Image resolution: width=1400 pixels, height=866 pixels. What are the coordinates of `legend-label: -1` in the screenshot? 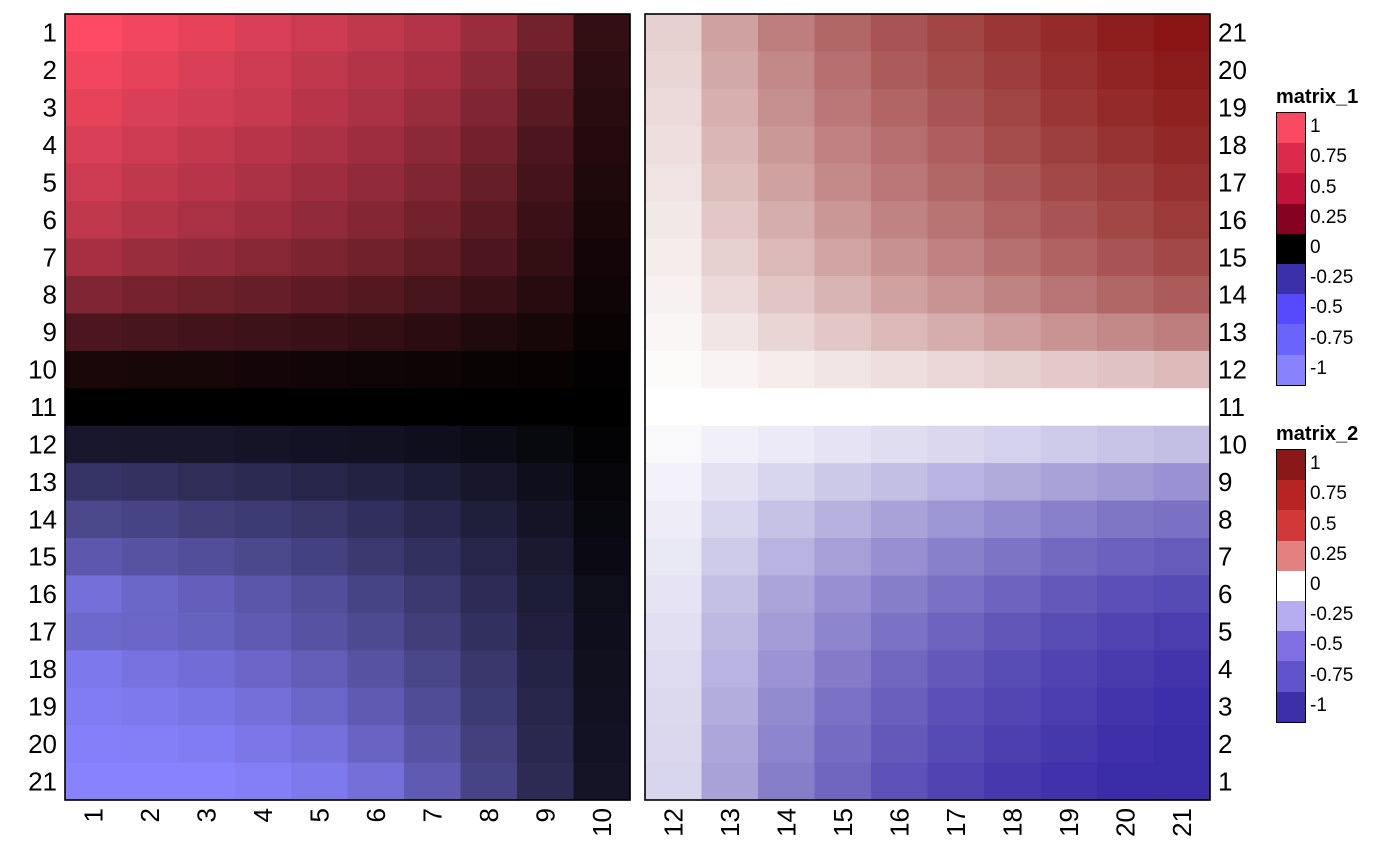 It's located at (1318, 368).